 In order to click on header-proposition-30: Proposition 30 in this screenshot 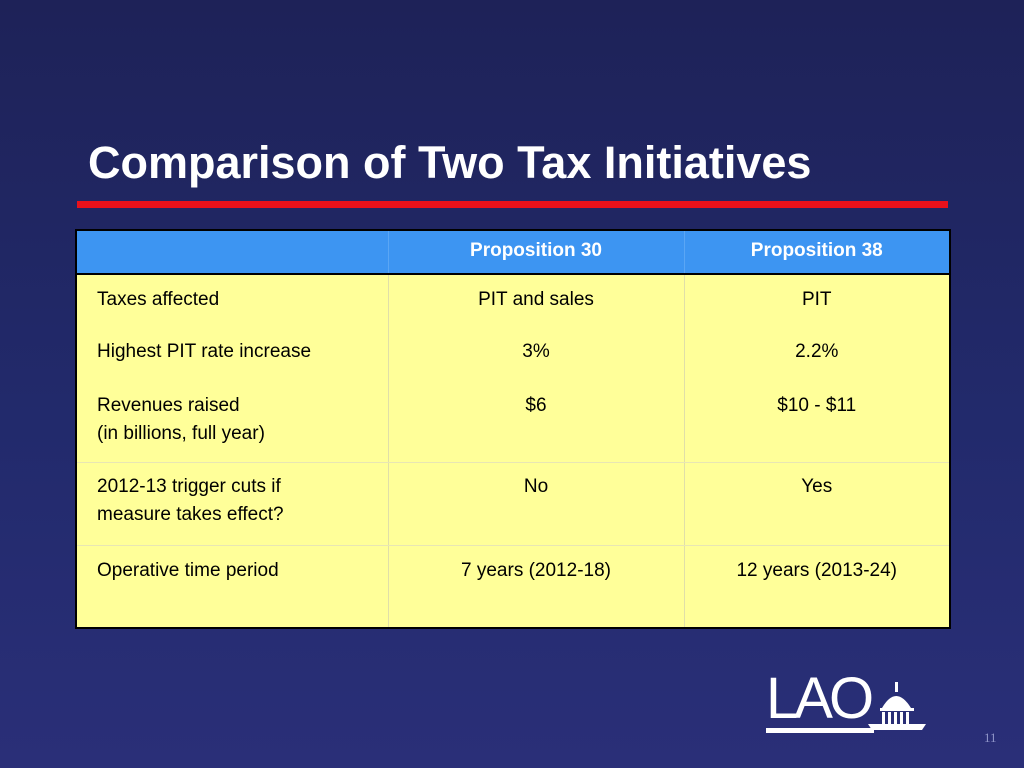, I will do `click(536, 252)`.